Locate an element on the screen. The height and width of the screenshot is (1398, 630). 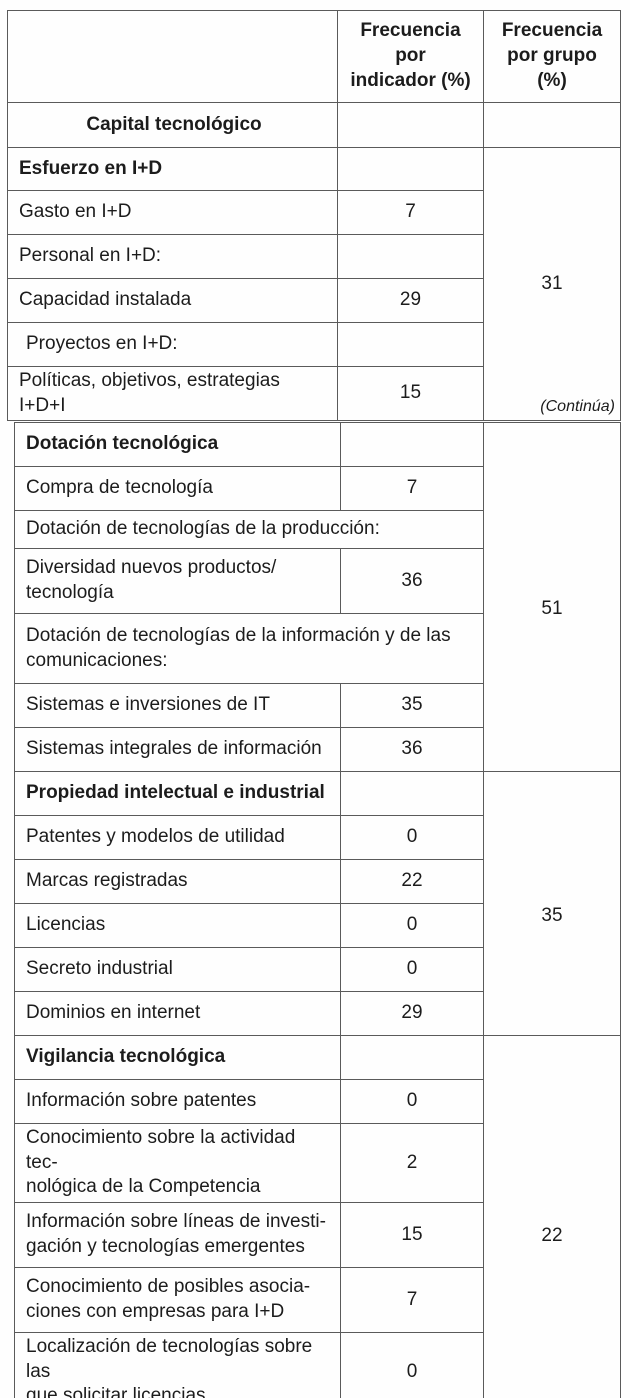
indicator-cell: 2 is located at coordinates (412, 1163).